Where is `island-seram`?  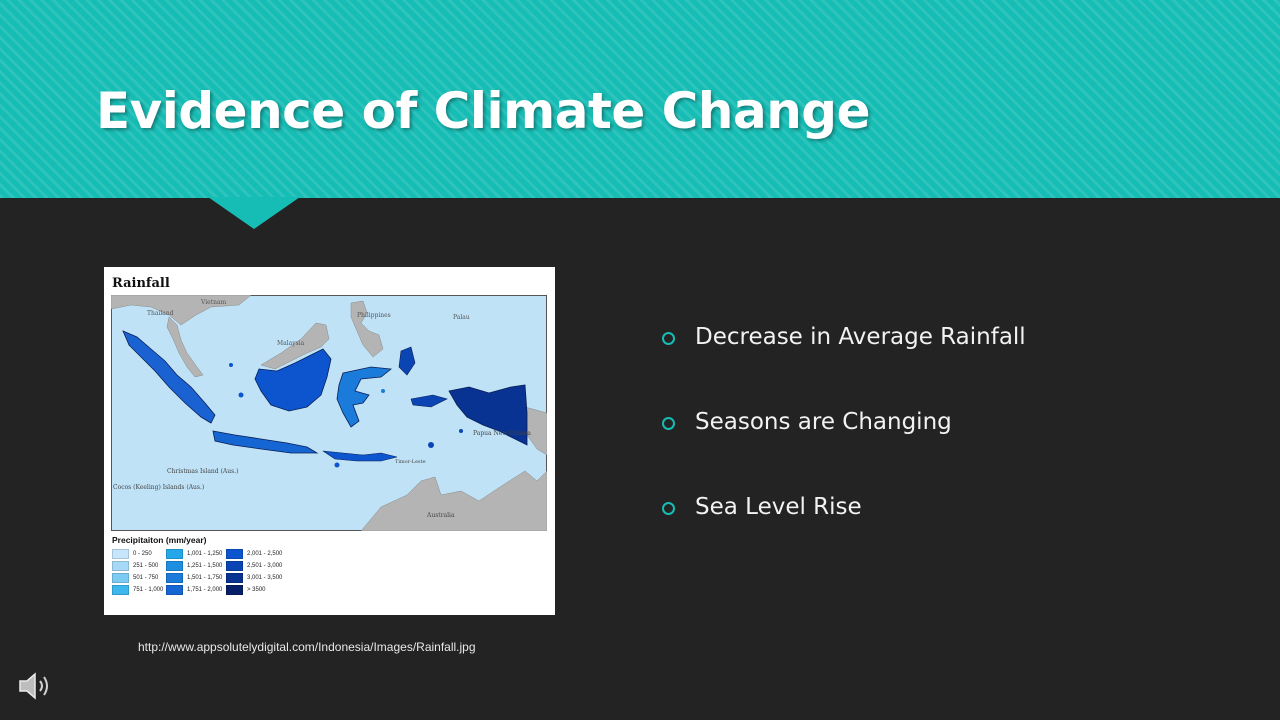
island-seram is located at coordinates (429, 401).